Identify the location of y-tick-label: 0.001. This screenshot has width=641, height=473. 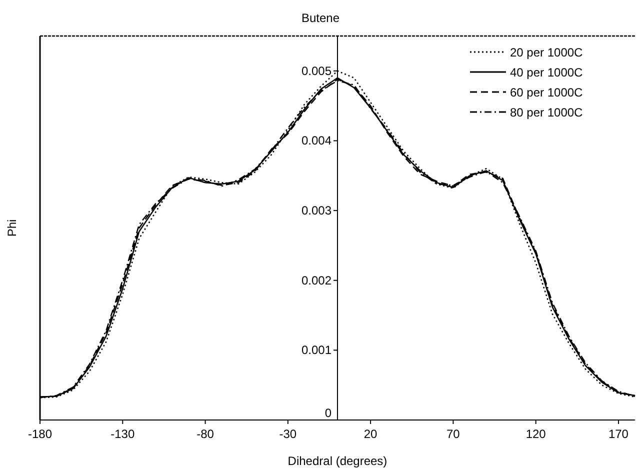
(316, 350).